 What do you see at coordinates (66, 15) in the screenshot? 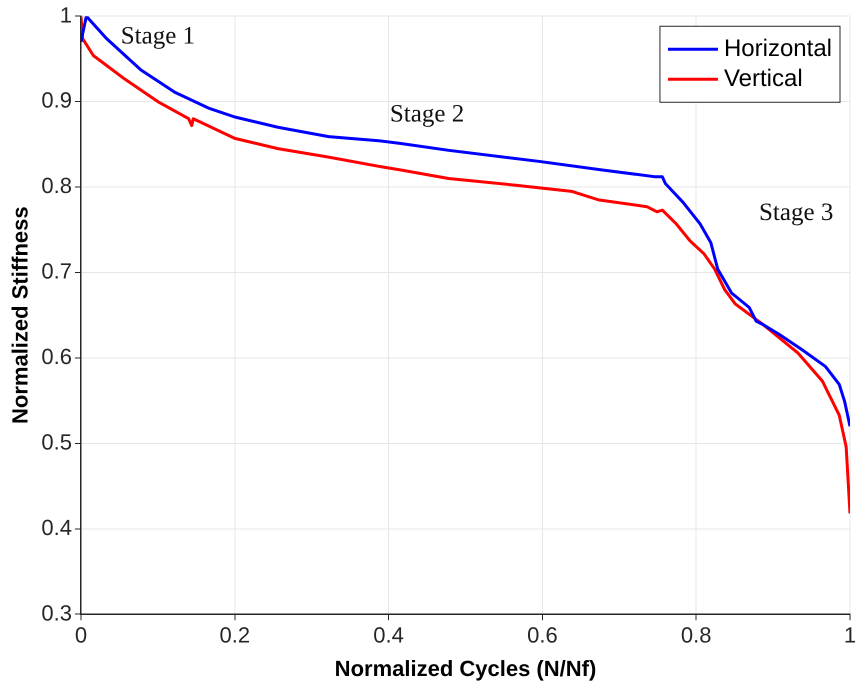
I see `y-tick-label: 1` at bounding box center [66, 15].